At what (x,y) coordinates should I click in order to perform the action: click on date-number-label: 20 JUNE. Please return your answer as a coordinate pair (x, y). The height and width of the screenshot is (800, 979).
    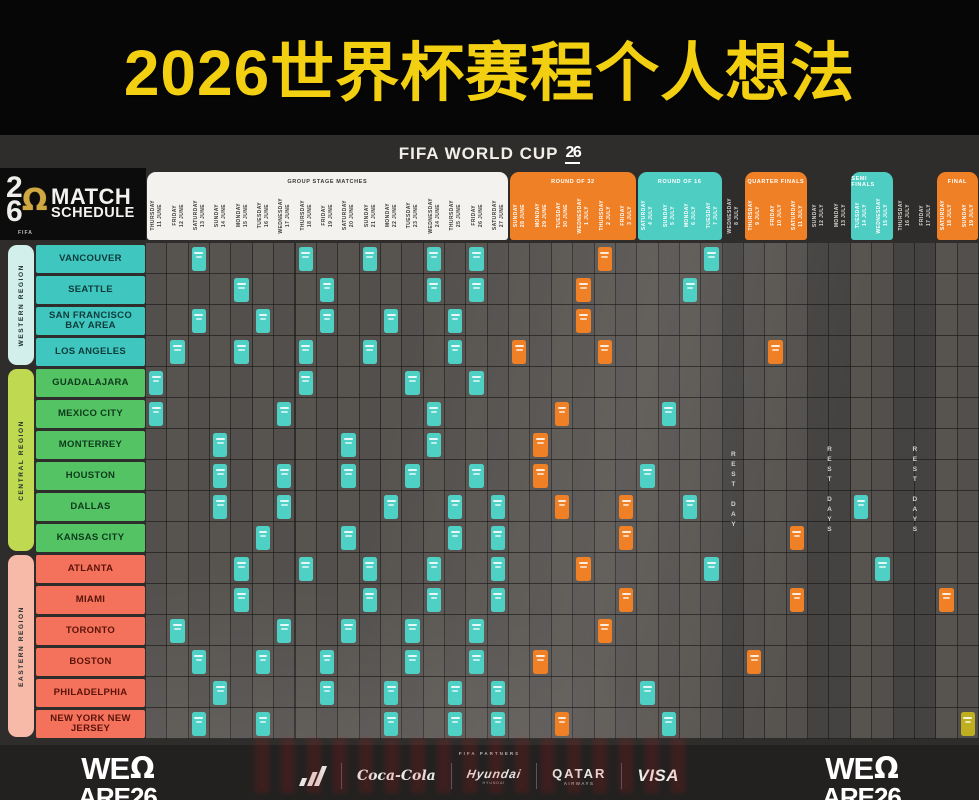
    Looking at the image, I should click on (352, 215).